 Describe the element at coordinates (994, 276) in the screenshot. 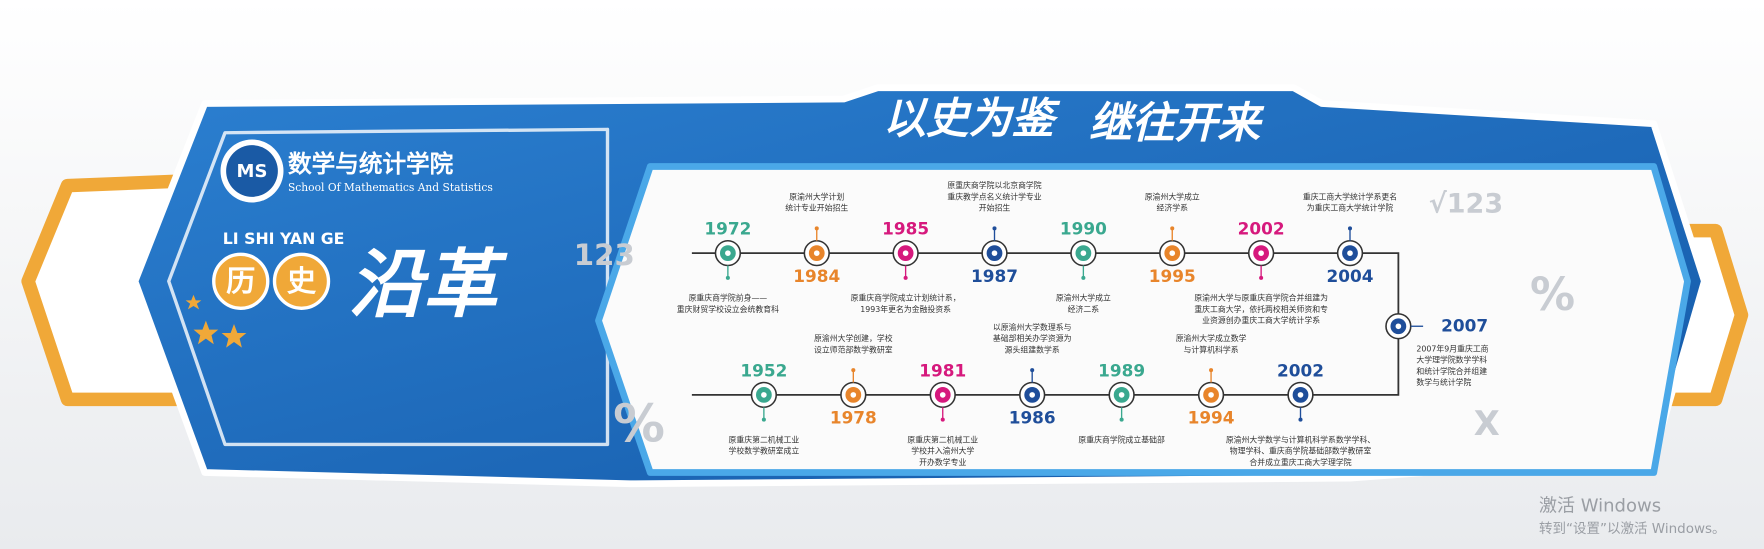

I see `year: 1987` at that location.